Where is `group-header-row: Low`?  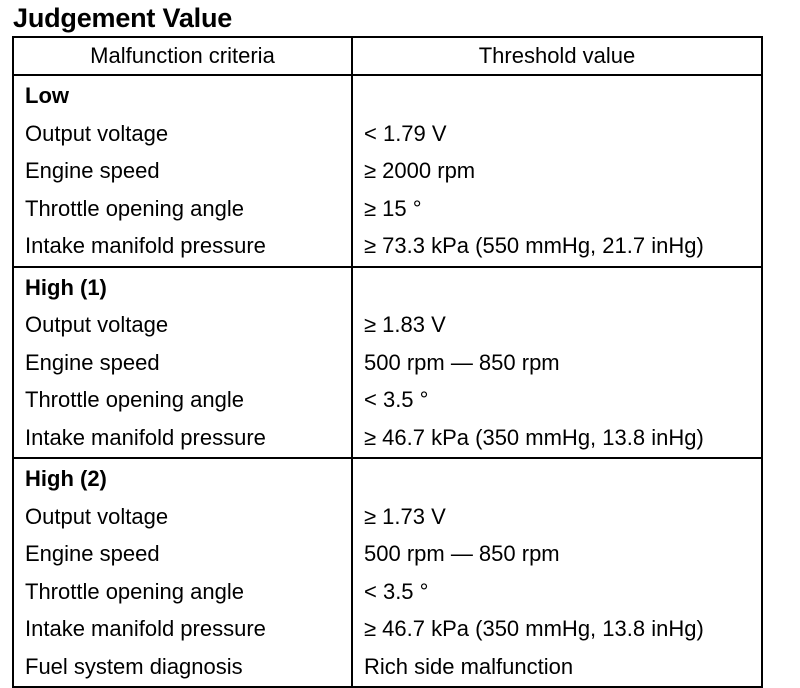 group-header-row: Low is located at coordinates (387, 95).